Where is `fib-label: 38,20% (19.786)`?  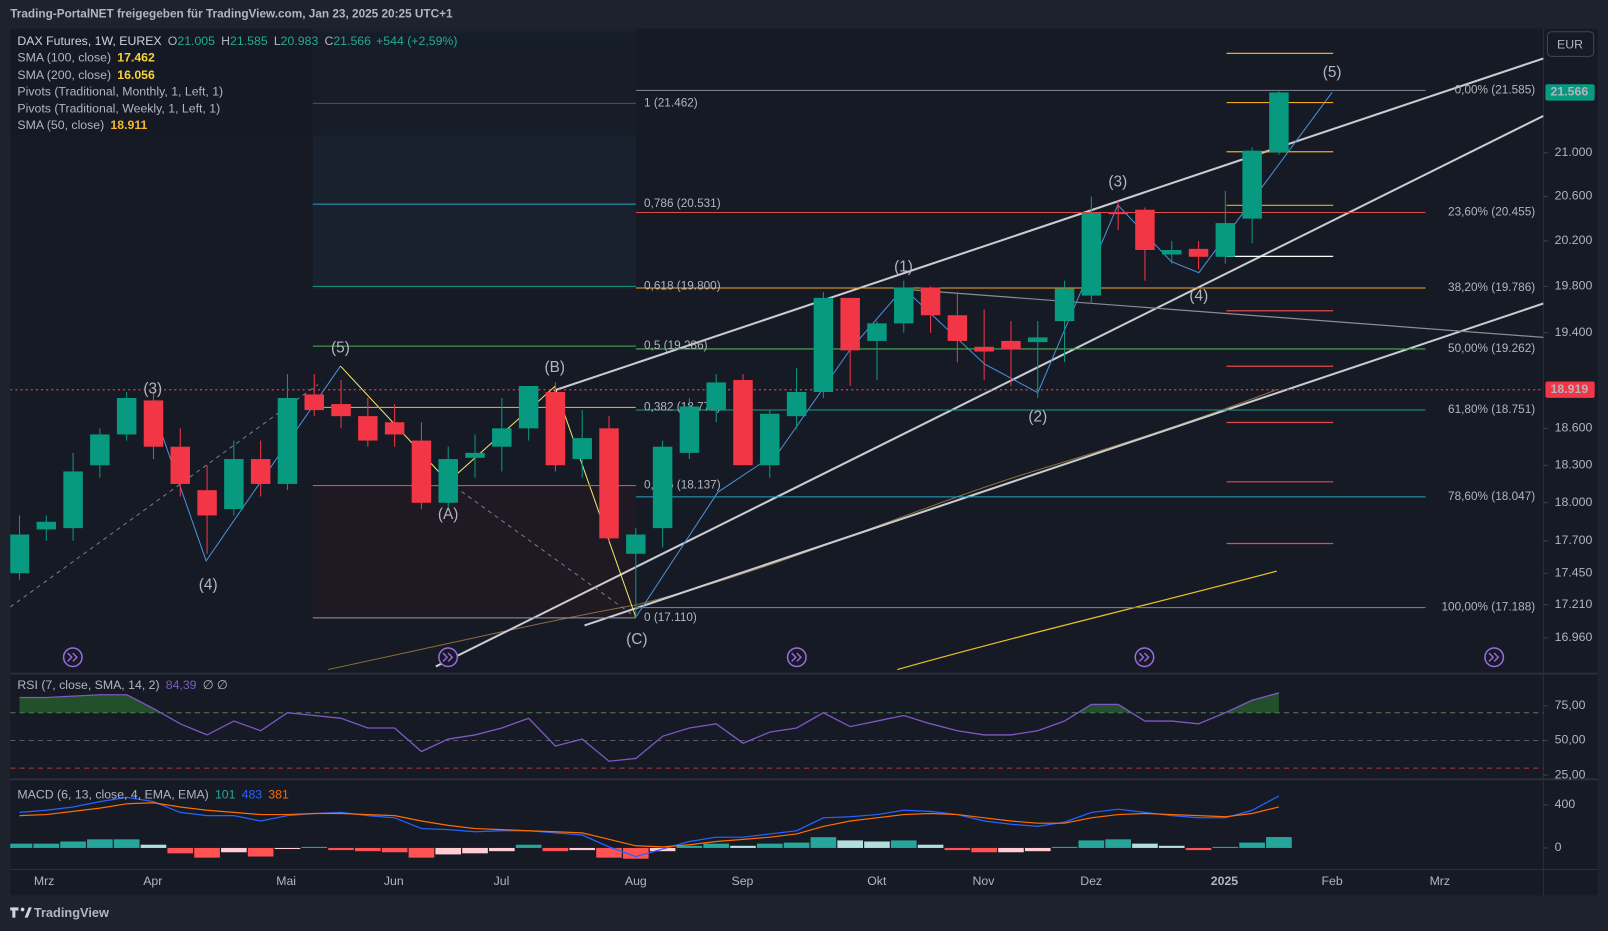
fib-label: 38,20% (19.786) is located at coordinates (1491, 287).